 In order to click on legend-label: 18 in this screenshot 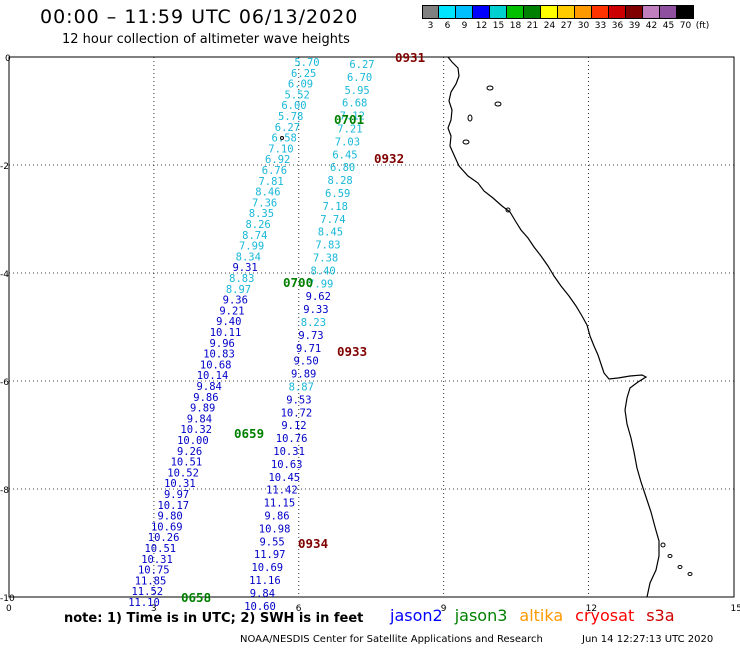, I will do `click(515, 26)`.